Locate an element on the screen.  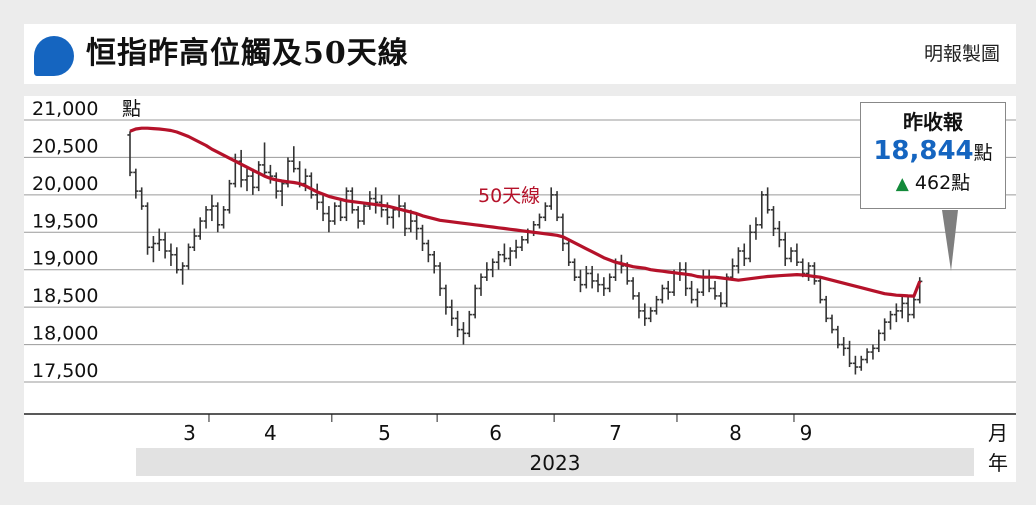
callout-unit: 點 is located at coordinates (983, 153).